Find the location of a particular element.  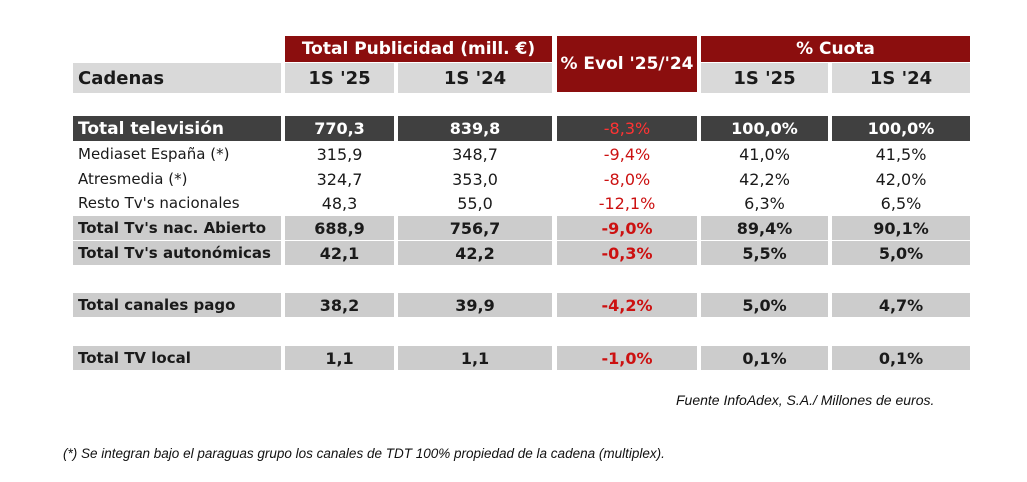

header-1s25-pub: 1S '25 is located at coordinates (339, 78).